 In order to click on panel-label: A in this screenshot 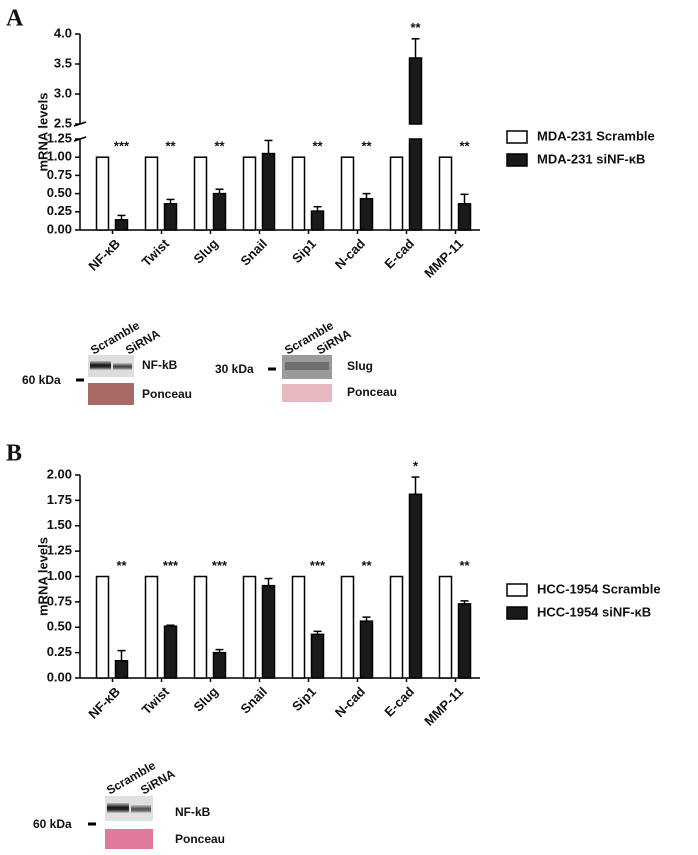, I will do `click(15, 19)`.